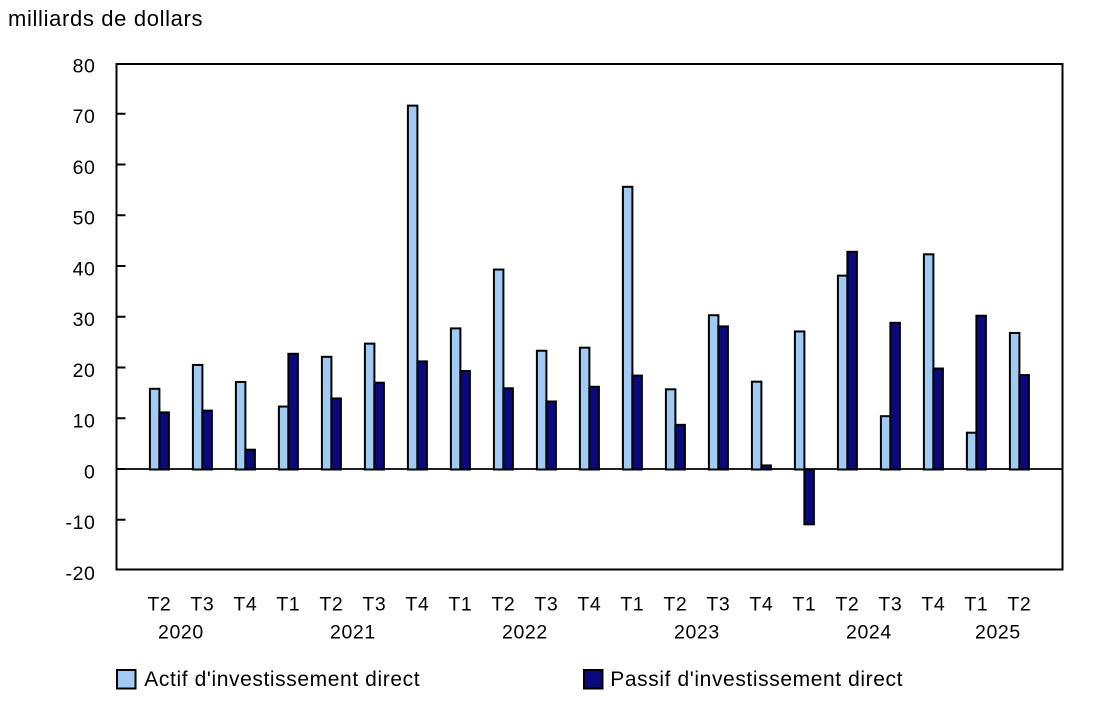 The height and width of the screenshot is (702, 1097). I want to click on svg-text: -10, so click(81, 523).